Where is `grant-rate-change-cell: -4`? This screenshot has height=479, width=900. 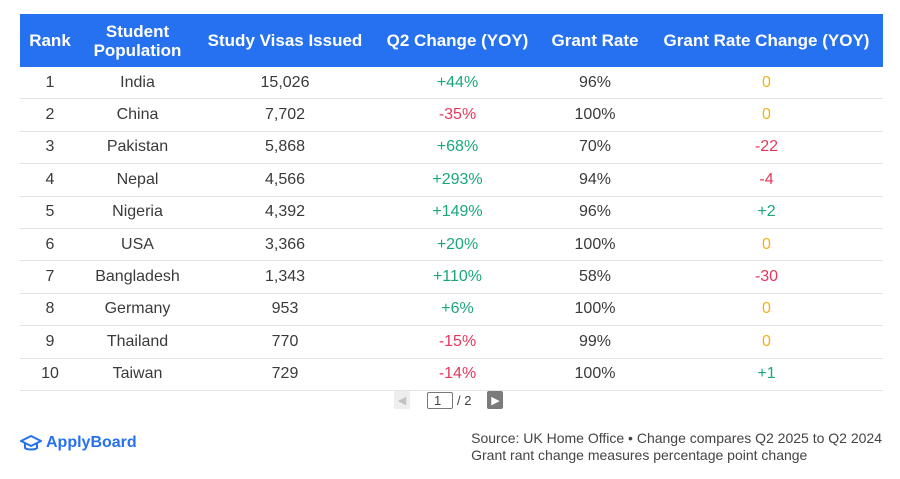
grant-rate-change-cell: -4 is located at coordinates (766, 180).